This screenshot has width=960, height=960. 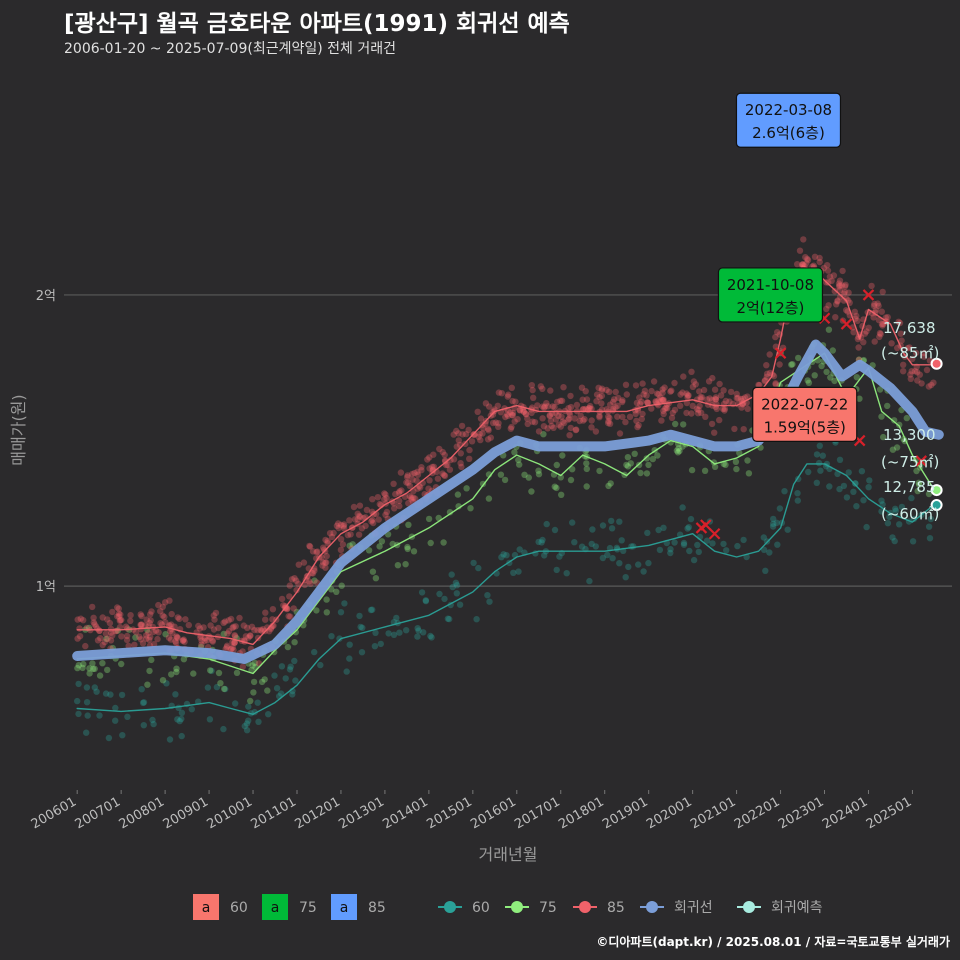 What do you see at coordinates (652, 907) in the screenshot?
I see `legend-marker` at bounding box center [652, 907].